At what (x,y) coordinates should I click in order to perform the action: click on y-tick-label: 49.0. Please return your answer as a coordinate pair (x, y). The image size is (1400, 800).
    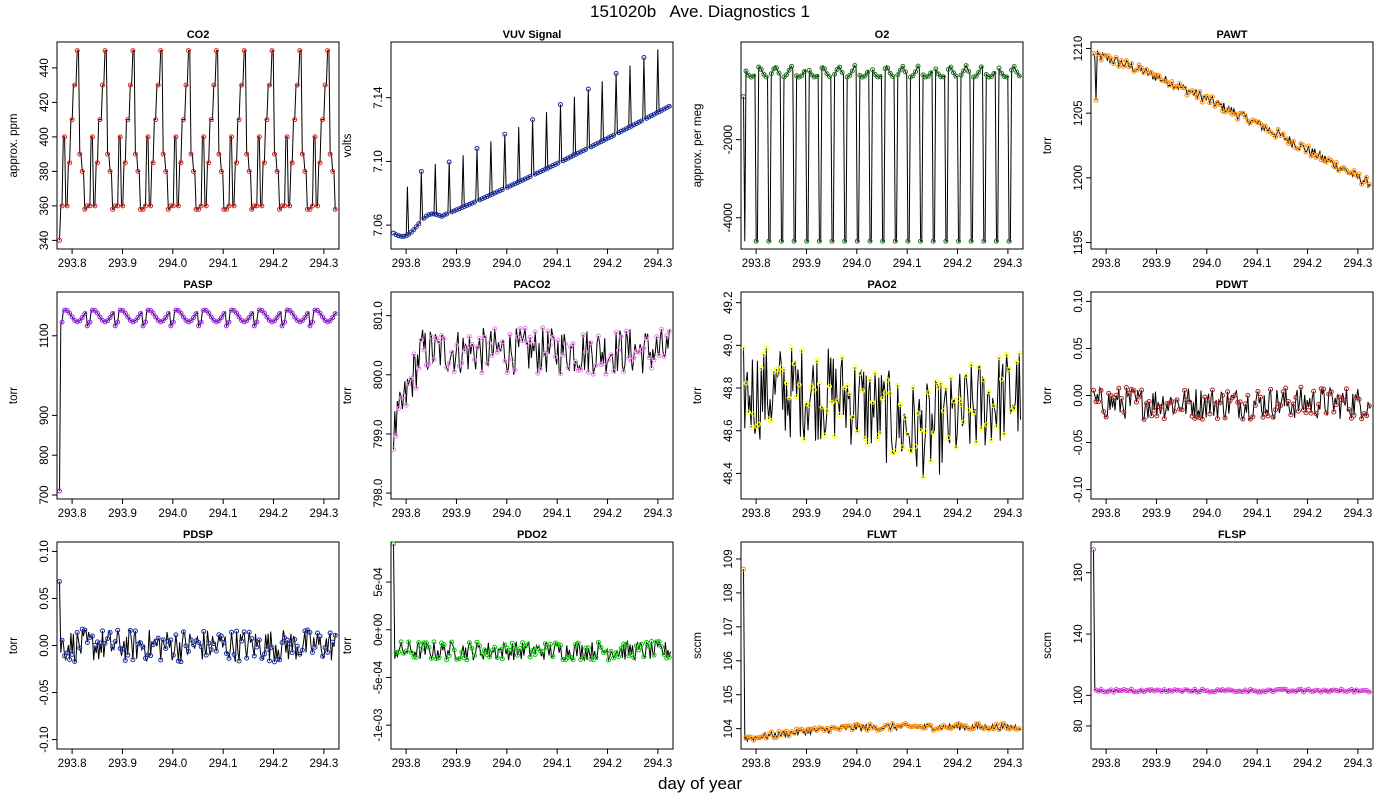
    Looking at the image, I should click on (729, 345).